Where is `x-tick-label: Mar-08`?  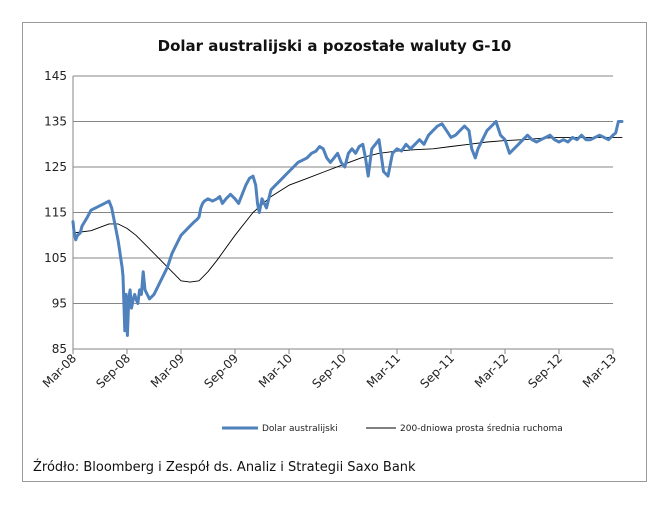 x-tick-label: Mar-08 is located at coordinates (59, 370).